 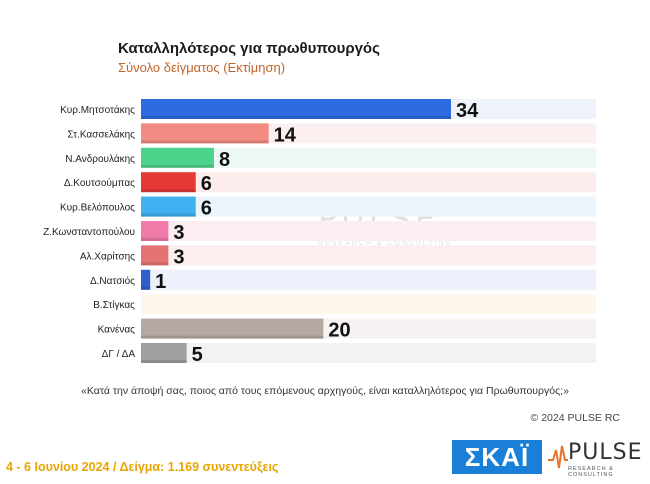 What do you see at coordinates (497, 457) in the screenshot?
I see `skai-logo: ΣΚΑΪ` at bounding box center [497, 457].